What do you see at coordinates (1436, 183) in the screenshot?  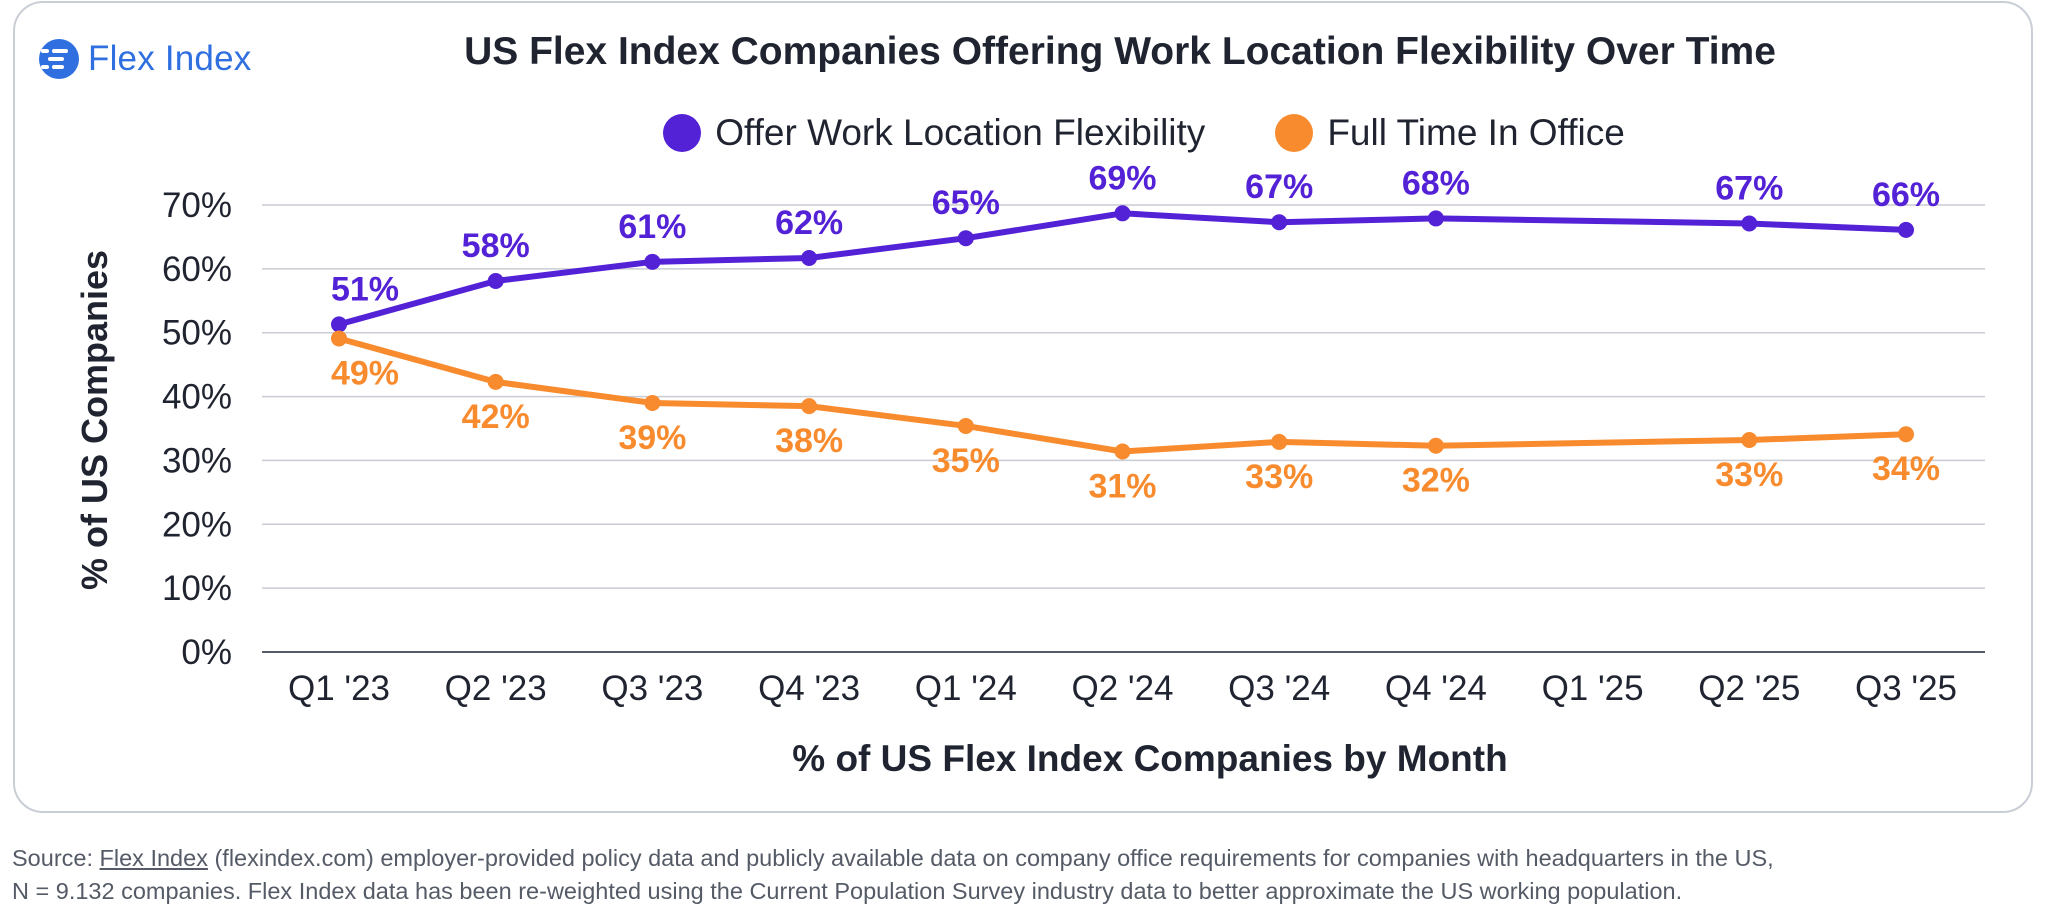 I see `data-label: 68%` at bounding box center [1436, 183].